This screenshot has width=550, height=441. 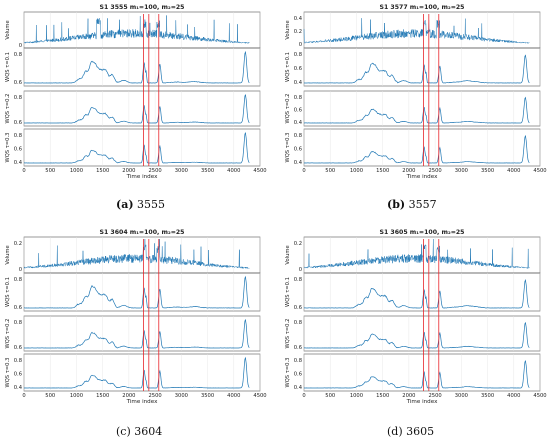 What do you see at coordinates (298, 136) in the screenshot?
I see `chart-1-panel-3-ytick-0: 0.8` at bounding box center [298, 136].